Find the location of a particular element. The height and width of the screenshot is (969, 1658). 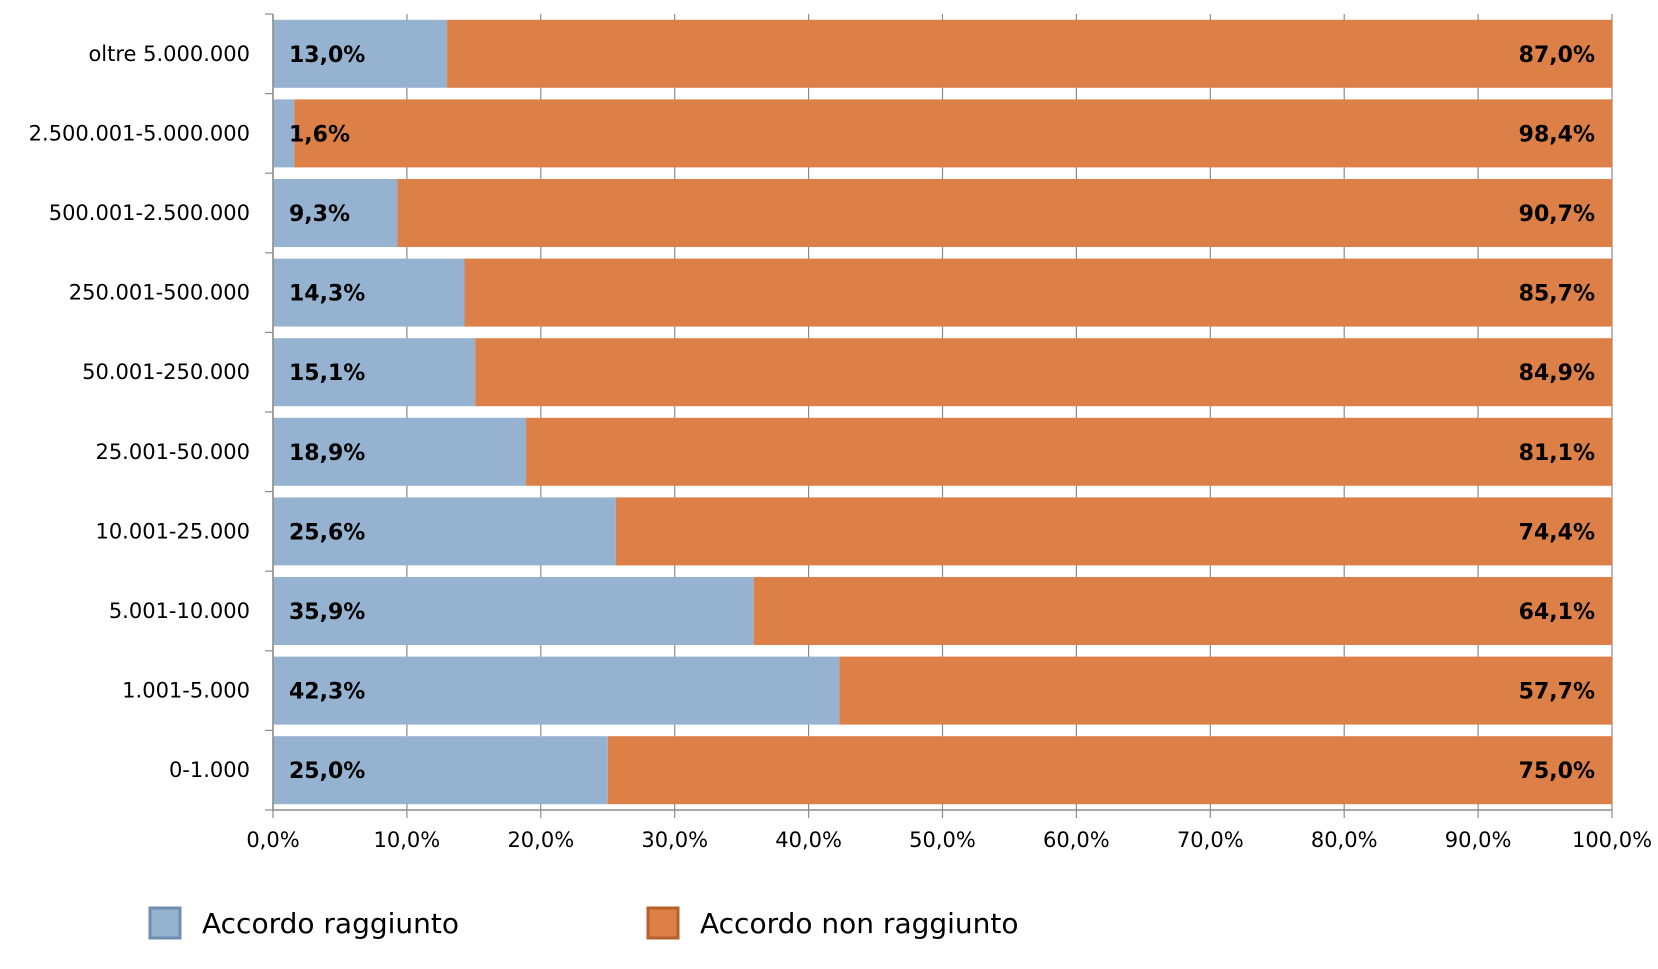

x-tick-label: 20,0% is located at coordinates (540, 840).